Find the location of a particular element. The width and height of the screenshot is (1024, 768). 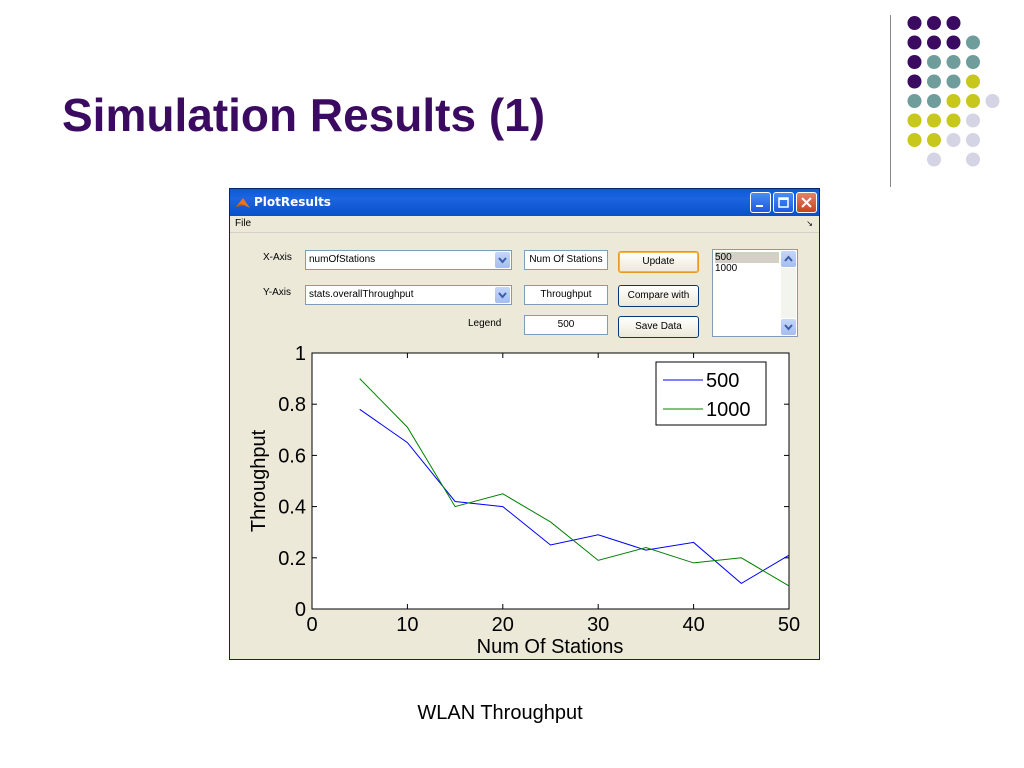

y-tick-label: 0.2 is located at coordinates (292, 559).